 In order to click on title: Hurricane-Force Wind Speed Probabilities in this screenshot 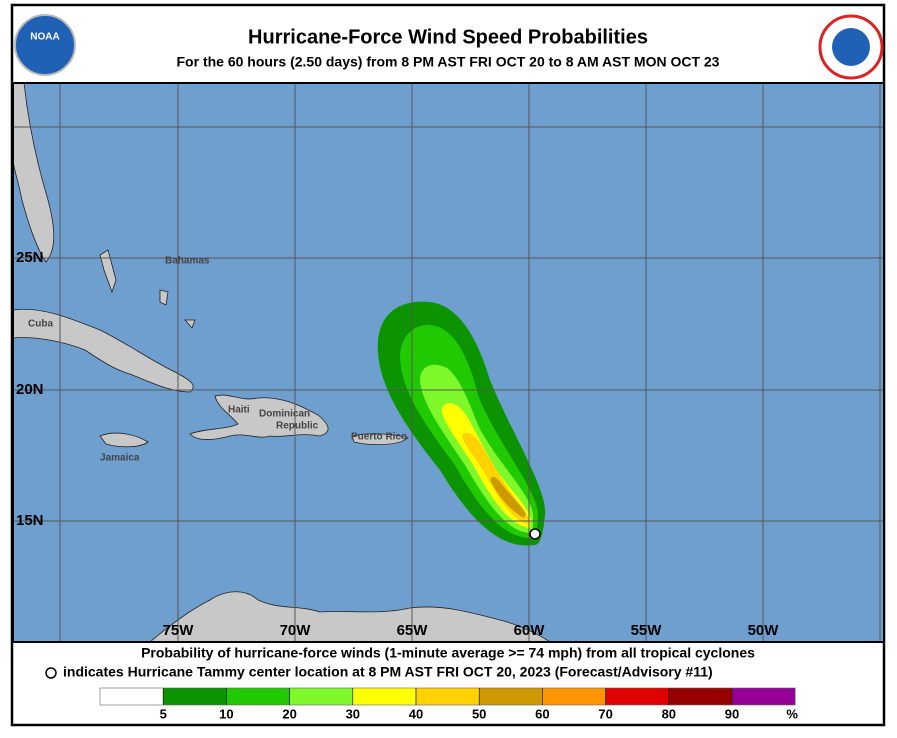, I will do `click(448, 37)`.